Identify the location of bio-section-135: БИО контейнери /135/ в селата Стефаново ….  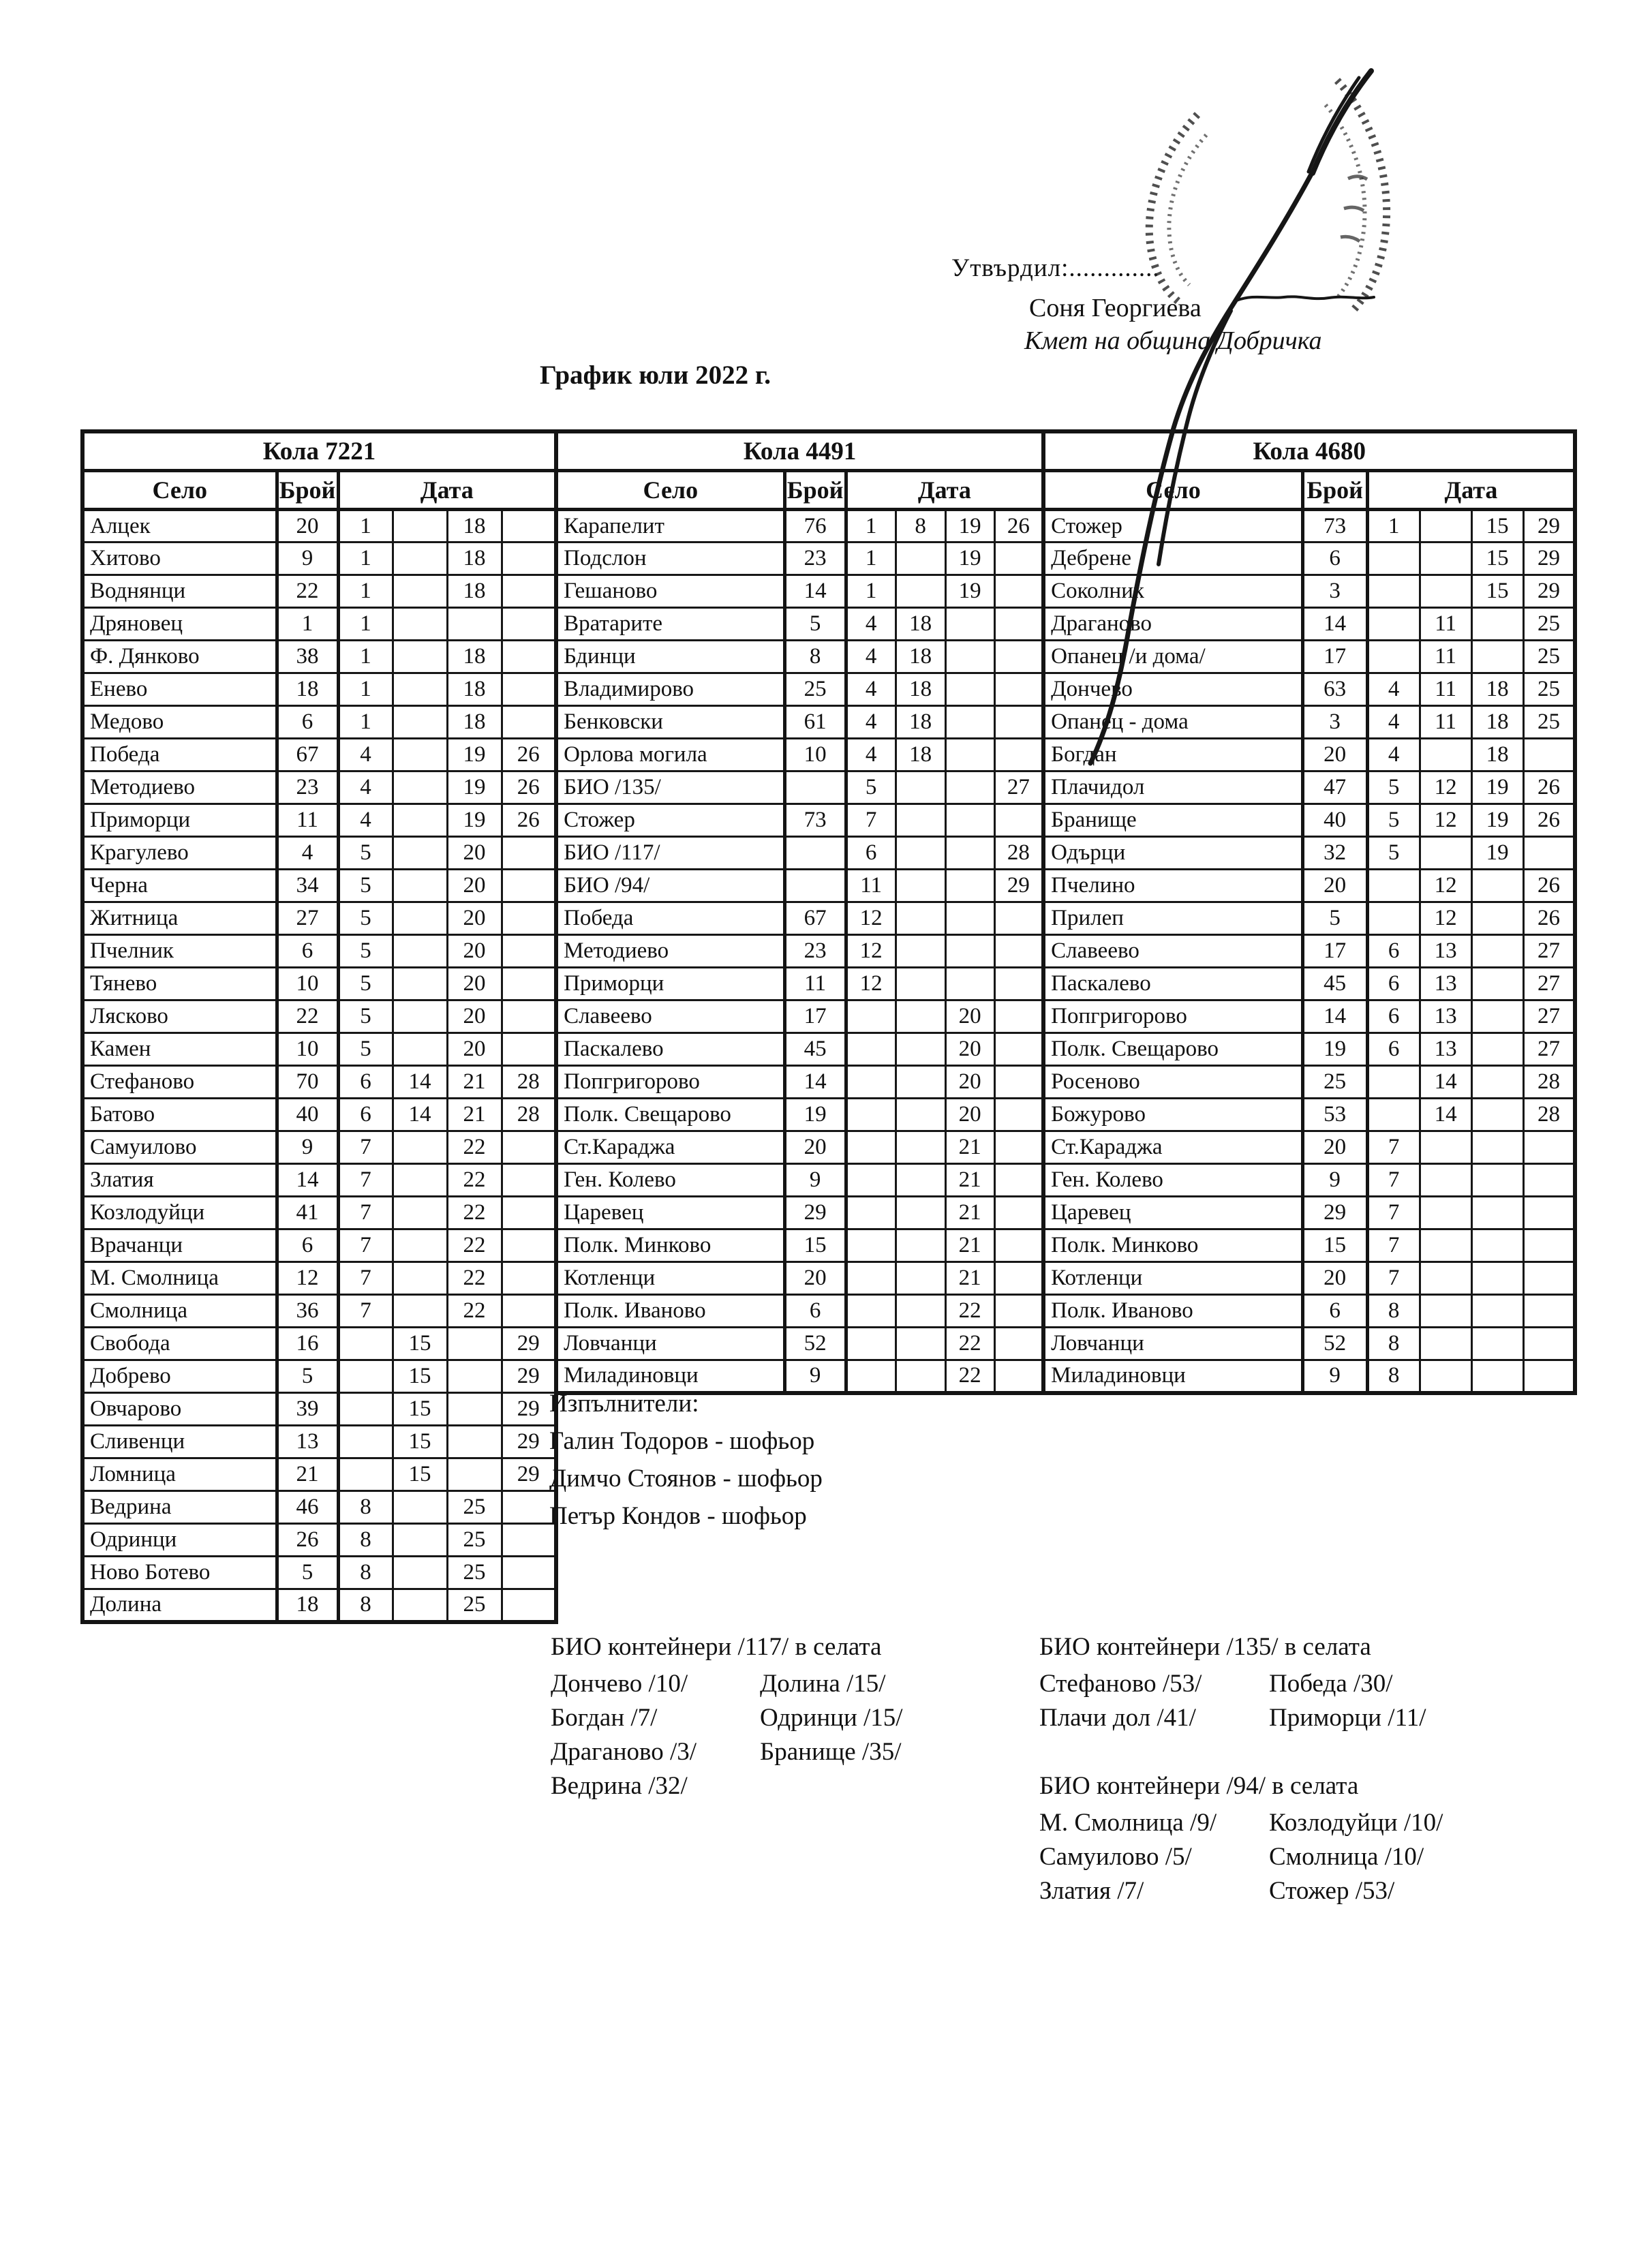
(1232, 1682).